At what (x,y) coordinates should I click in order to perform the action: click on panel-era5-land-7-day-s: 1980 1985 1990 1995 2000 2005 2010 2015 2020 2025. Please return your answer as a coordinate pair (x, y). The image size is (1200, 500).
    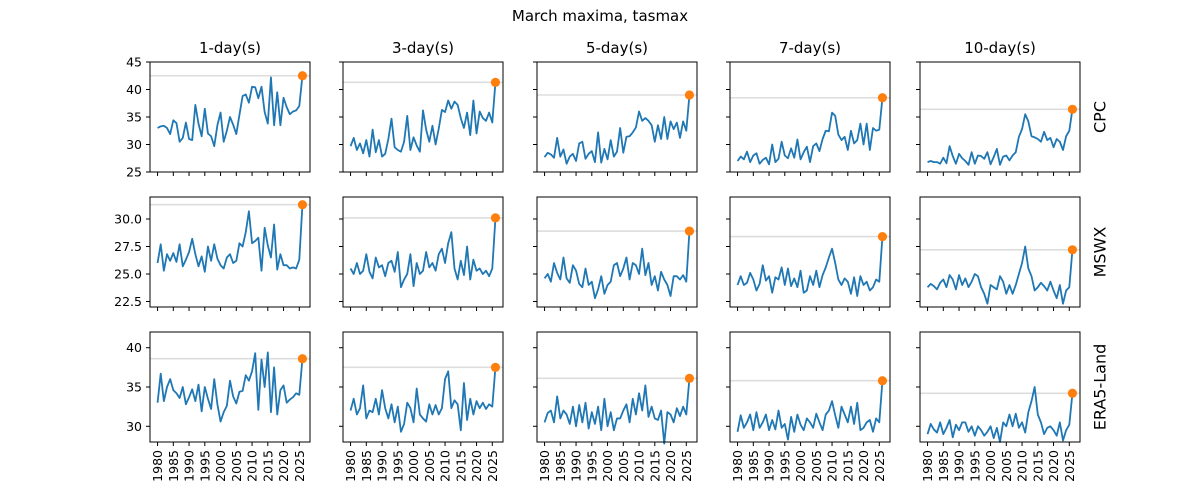
    Looking at the image, I should click on (808, 406).